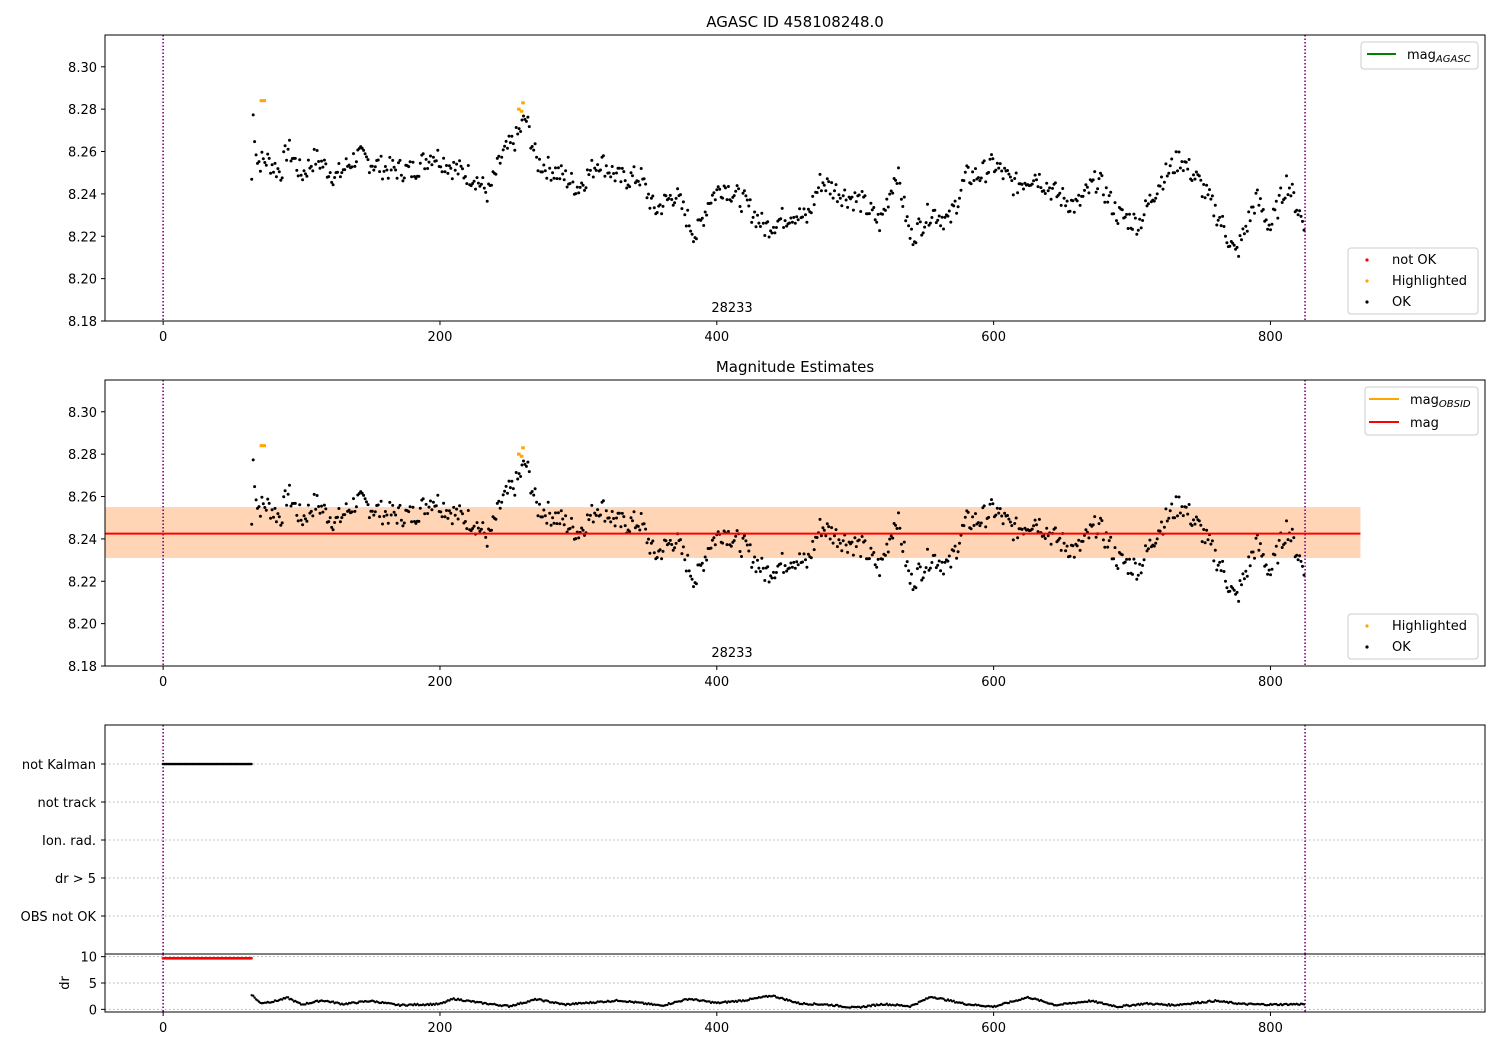  I want to click on y-tick-label: 8.18, so click(82, 667).